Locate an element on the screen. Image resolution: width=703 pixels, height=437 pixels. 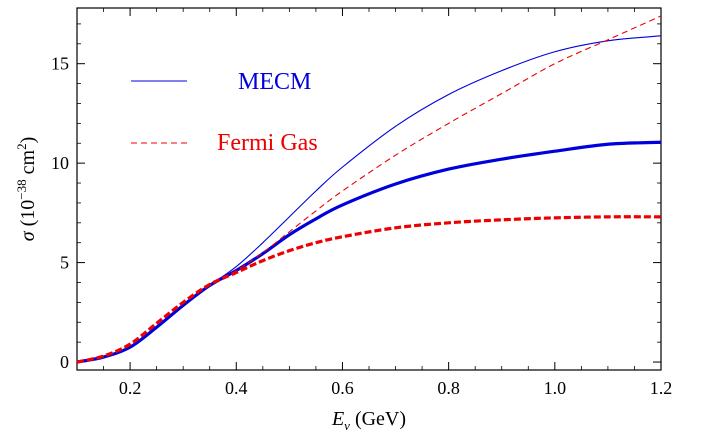
x-tick-label: 1.2 is located at coordinates (661, 388).